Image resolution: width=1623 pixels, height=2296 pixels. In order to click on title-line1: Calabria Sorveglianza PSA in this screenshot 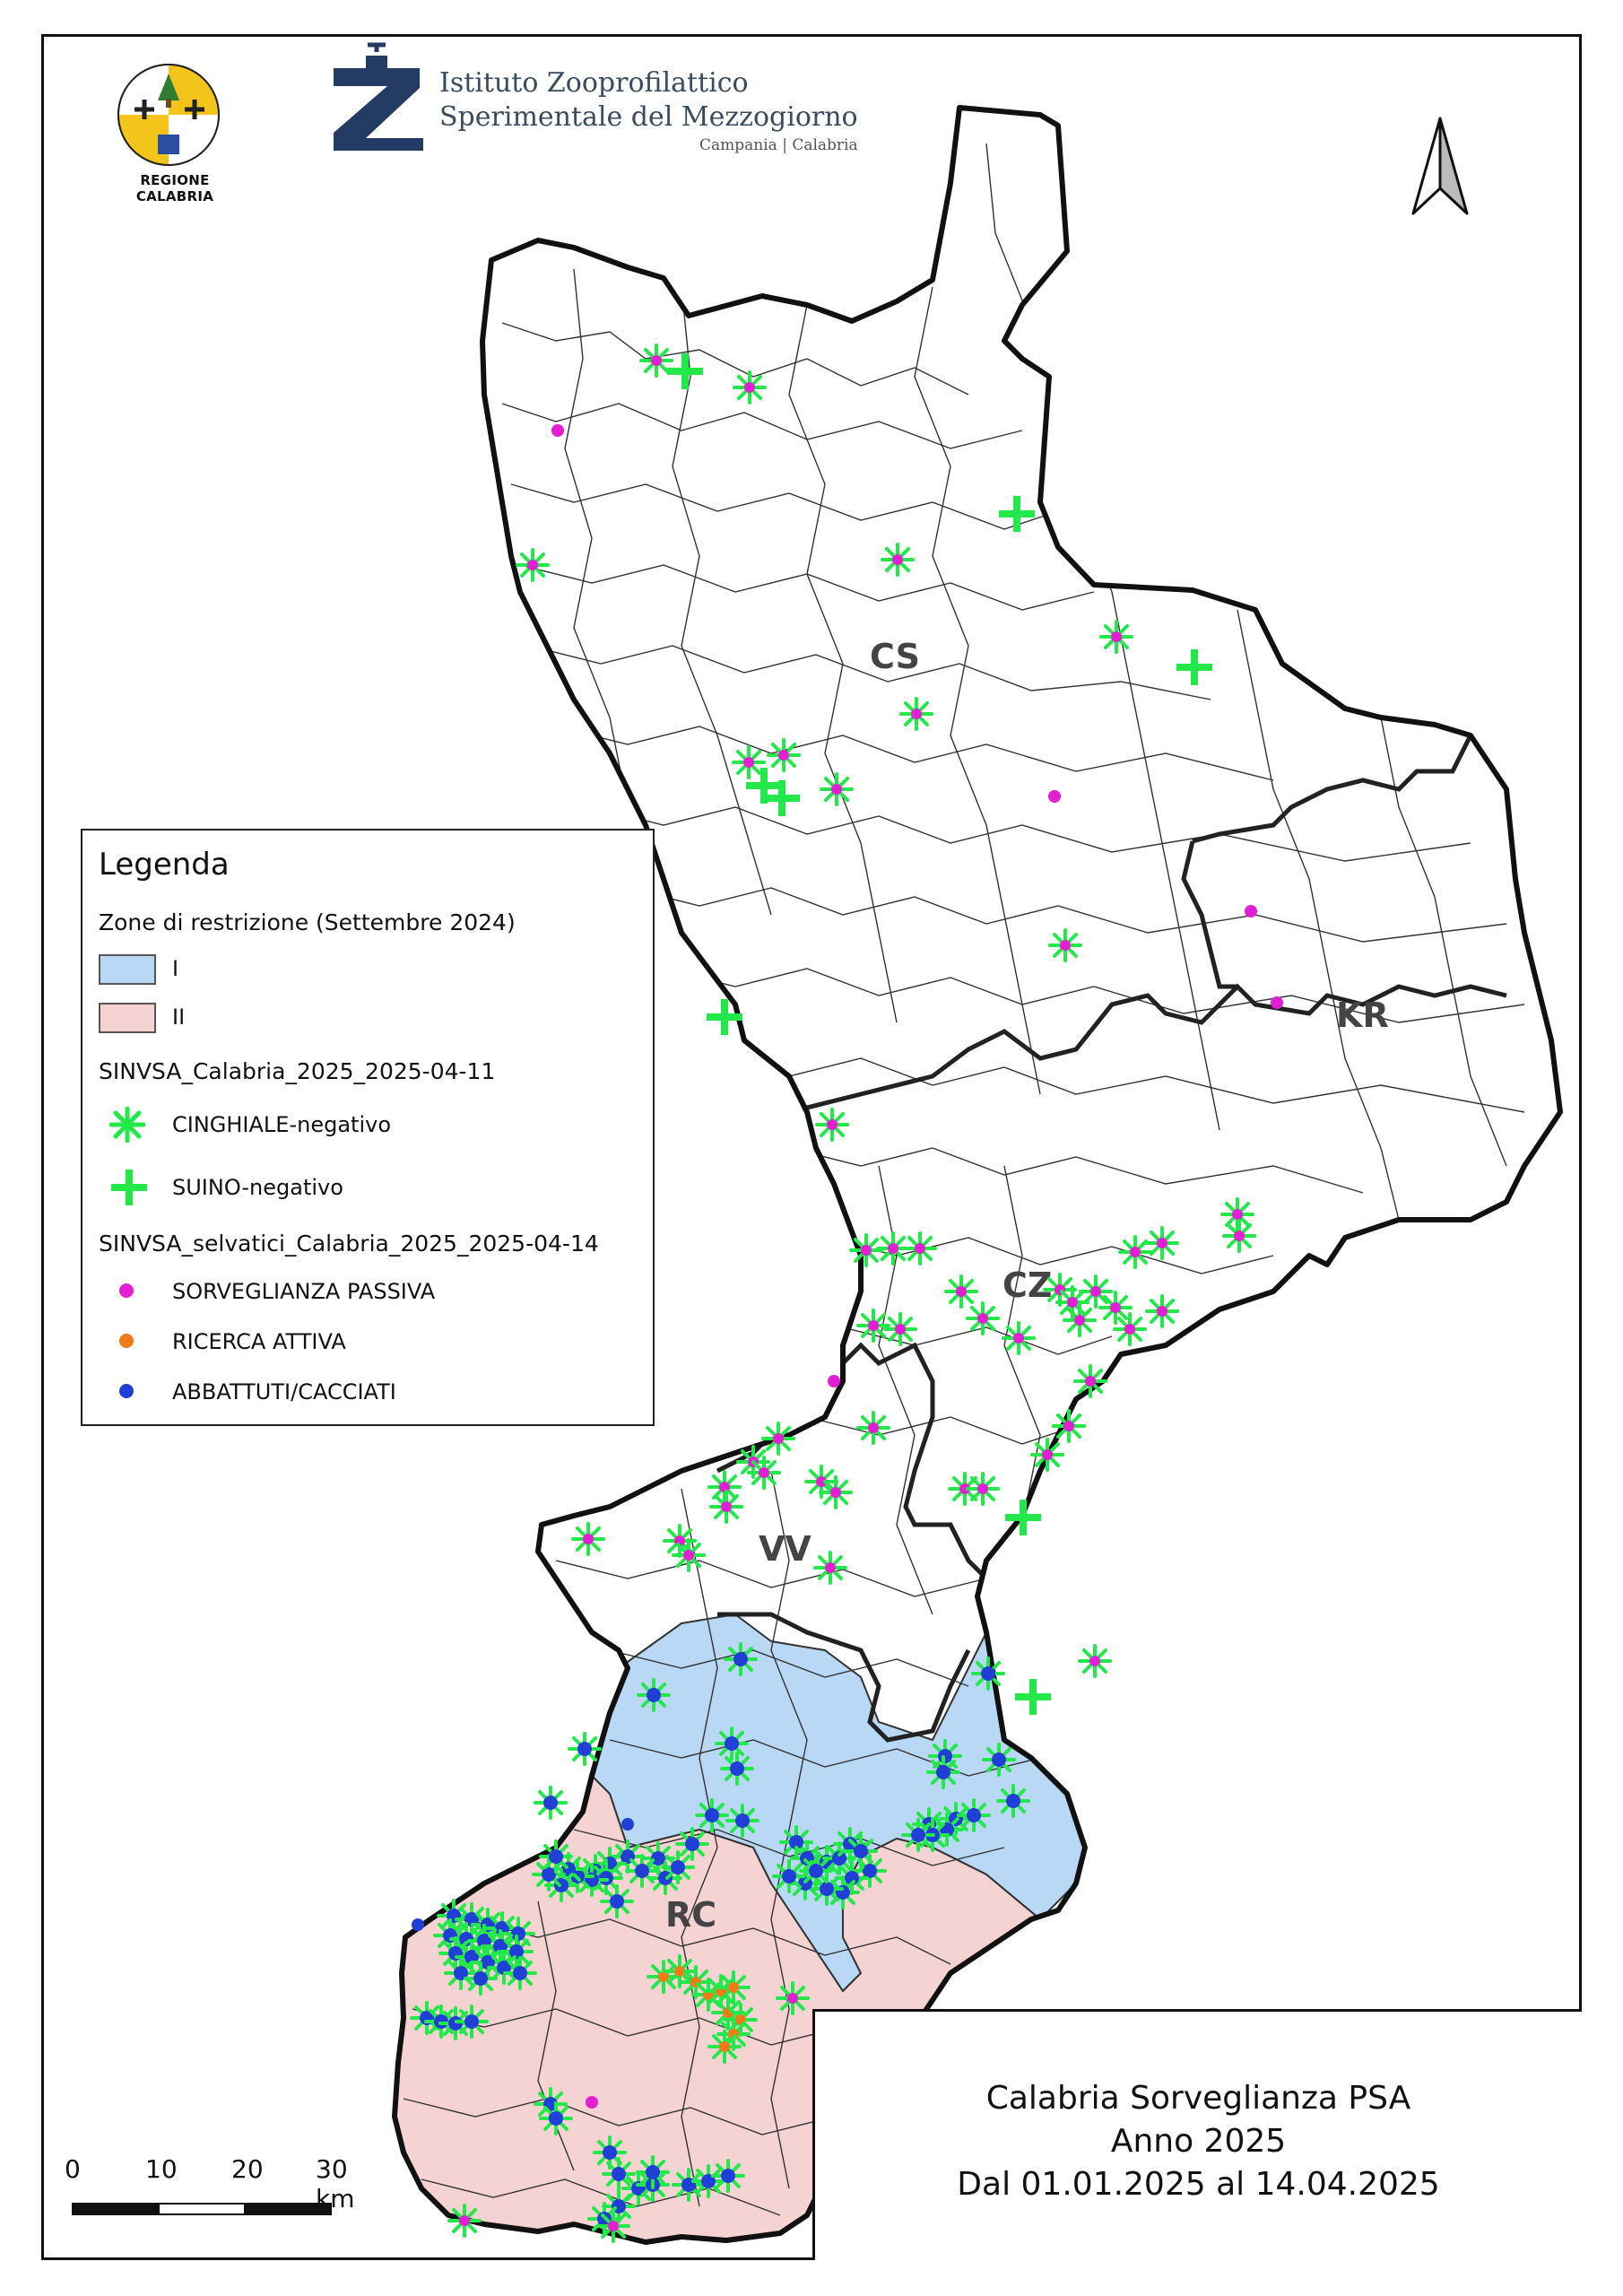, I will do `click(1198, 2098)`.